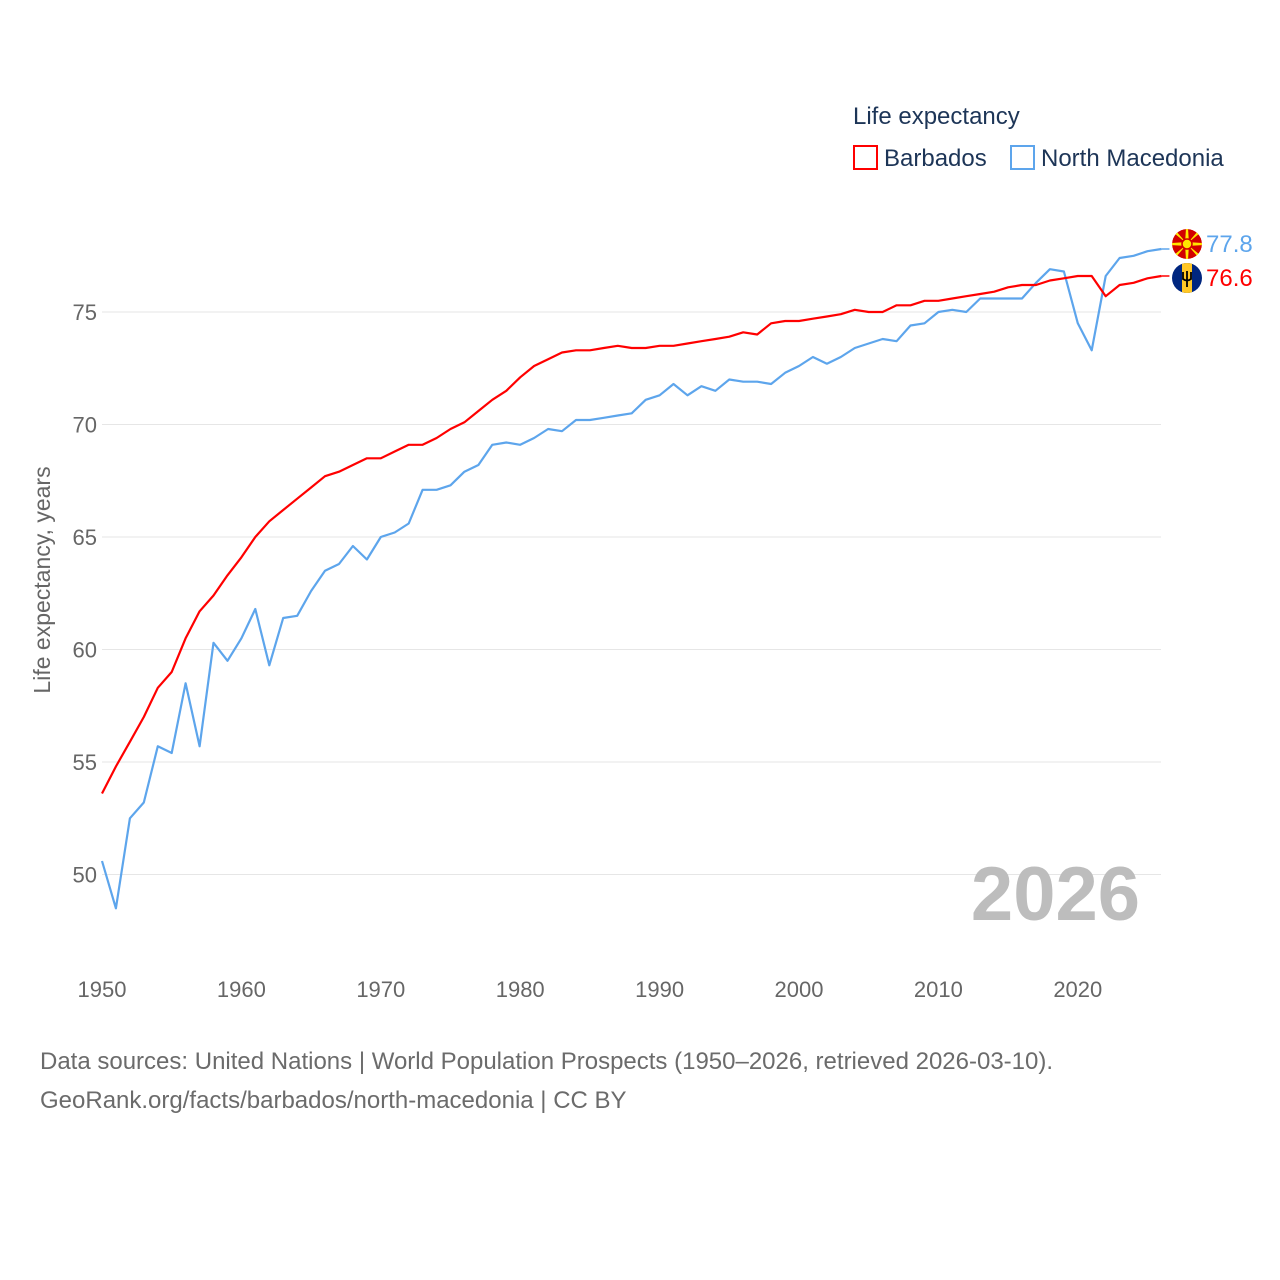 The width and height of the screenshot is (1280, 1280). What do you see at coordinates (799, 989) in the screenshot?
I see `x-tick-label: 2000` at bounding box center [799, 989].